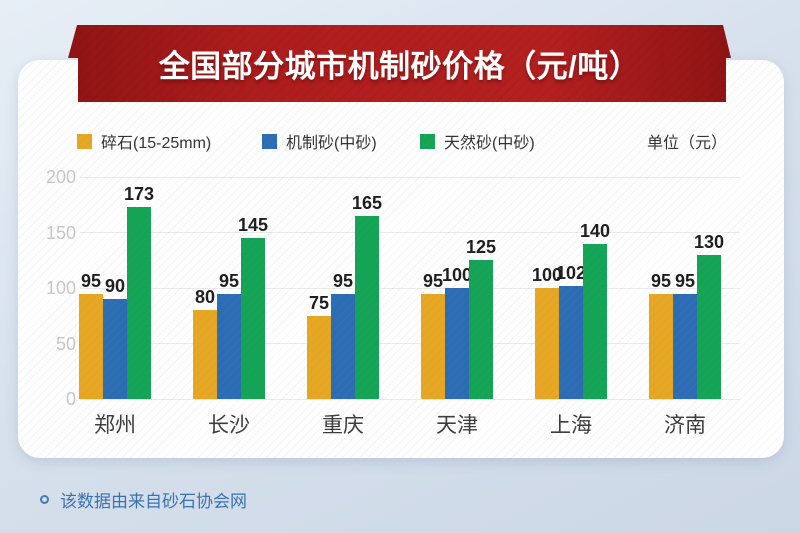 This screenshot has height=533, width=800. I want to click on x-axis-category-label: 天津, so click(457, 425).